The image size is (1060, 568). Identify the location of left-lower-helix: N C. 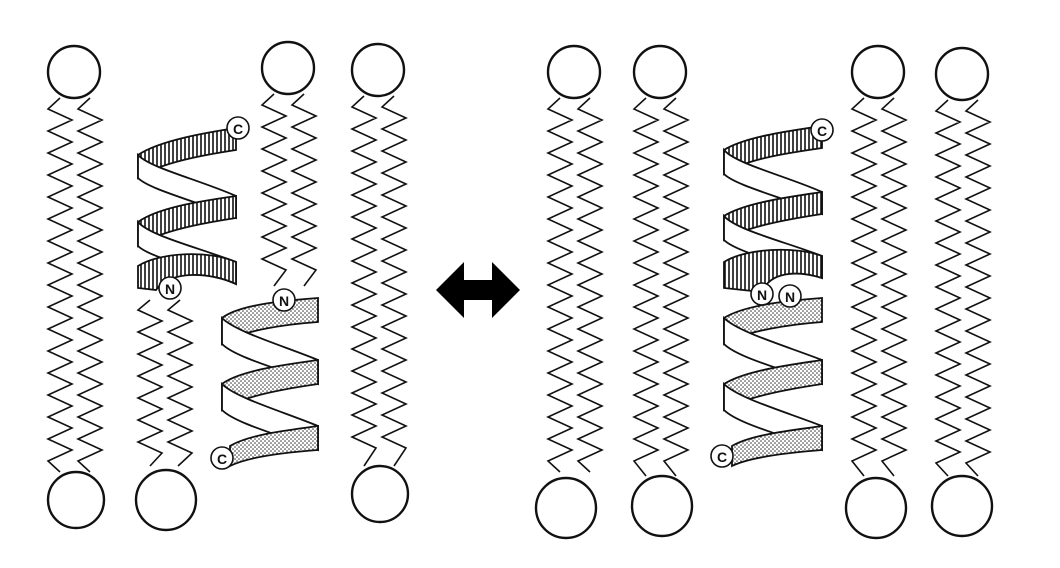
(264, 379).